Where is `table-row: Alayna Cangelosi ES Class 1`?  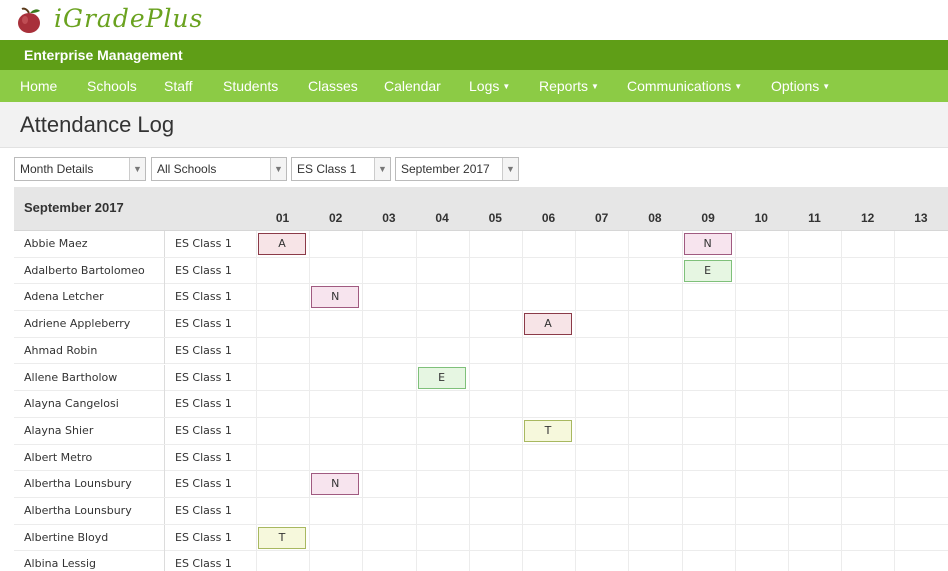 table-row: Alayna Cangelosi ES Class 1 is located at coordinates (481, 404).